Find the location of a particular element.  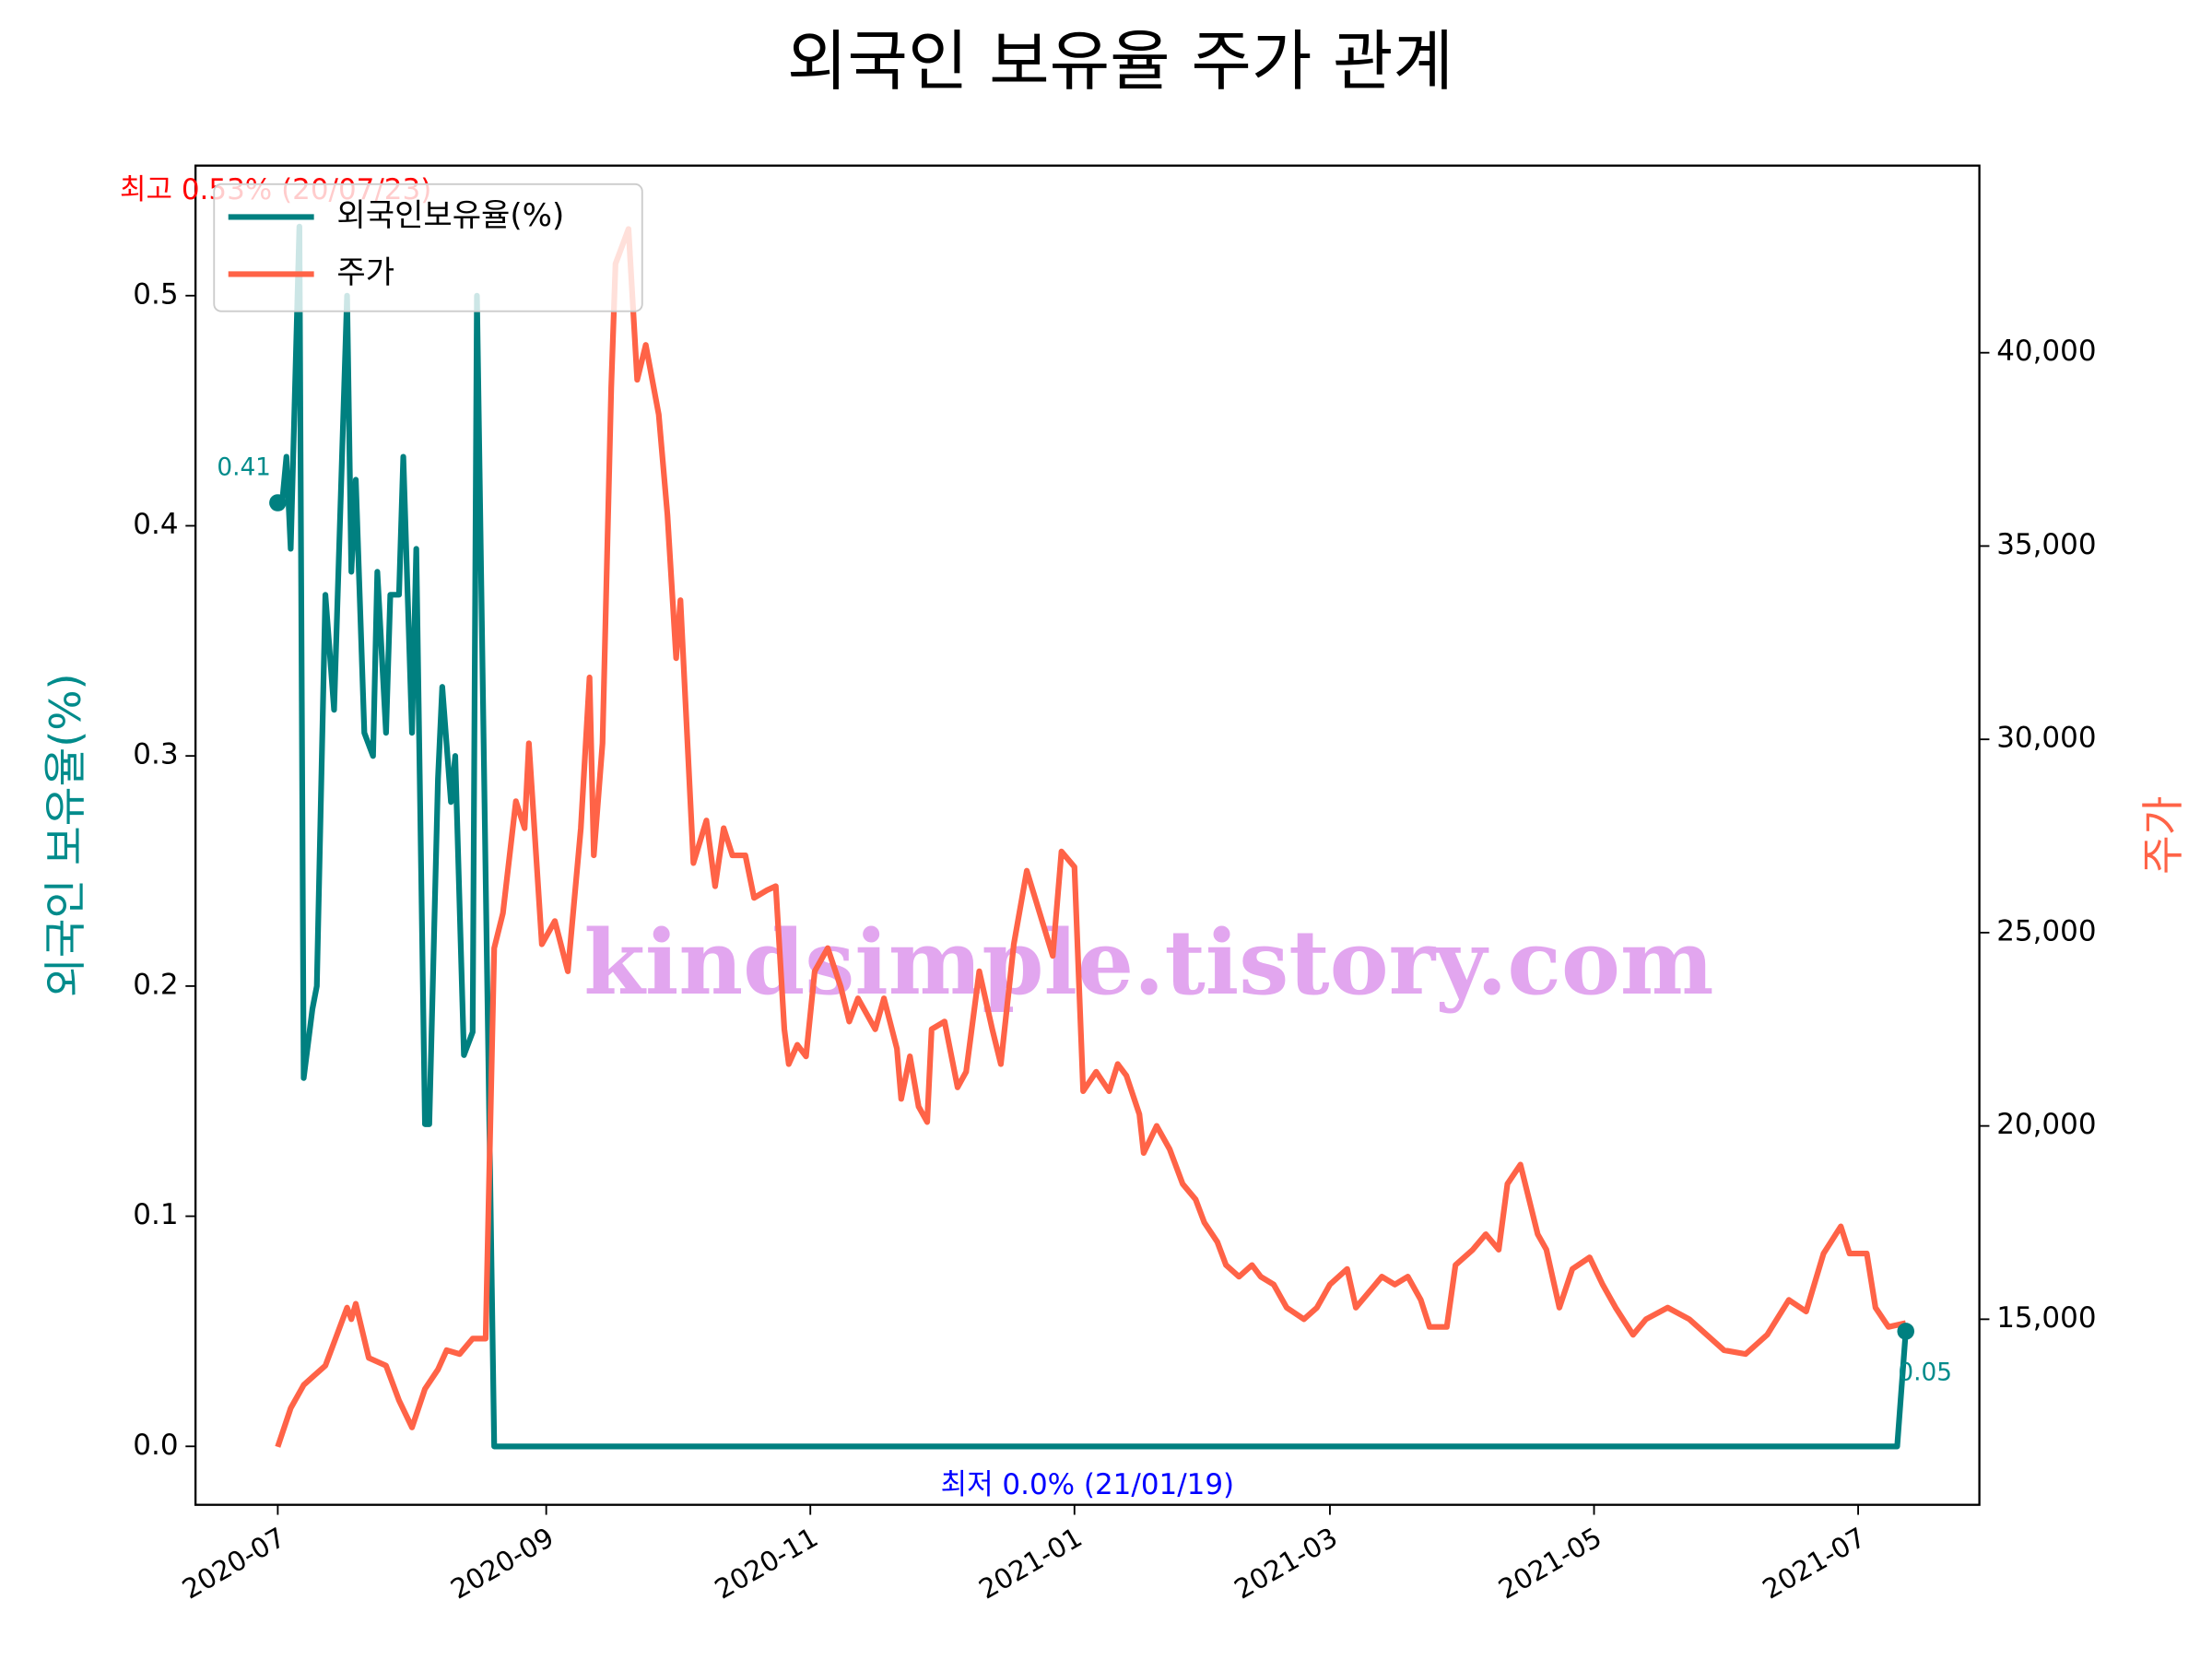

y2-tick-label: 40,000 is located at coordinates (2046, 351).